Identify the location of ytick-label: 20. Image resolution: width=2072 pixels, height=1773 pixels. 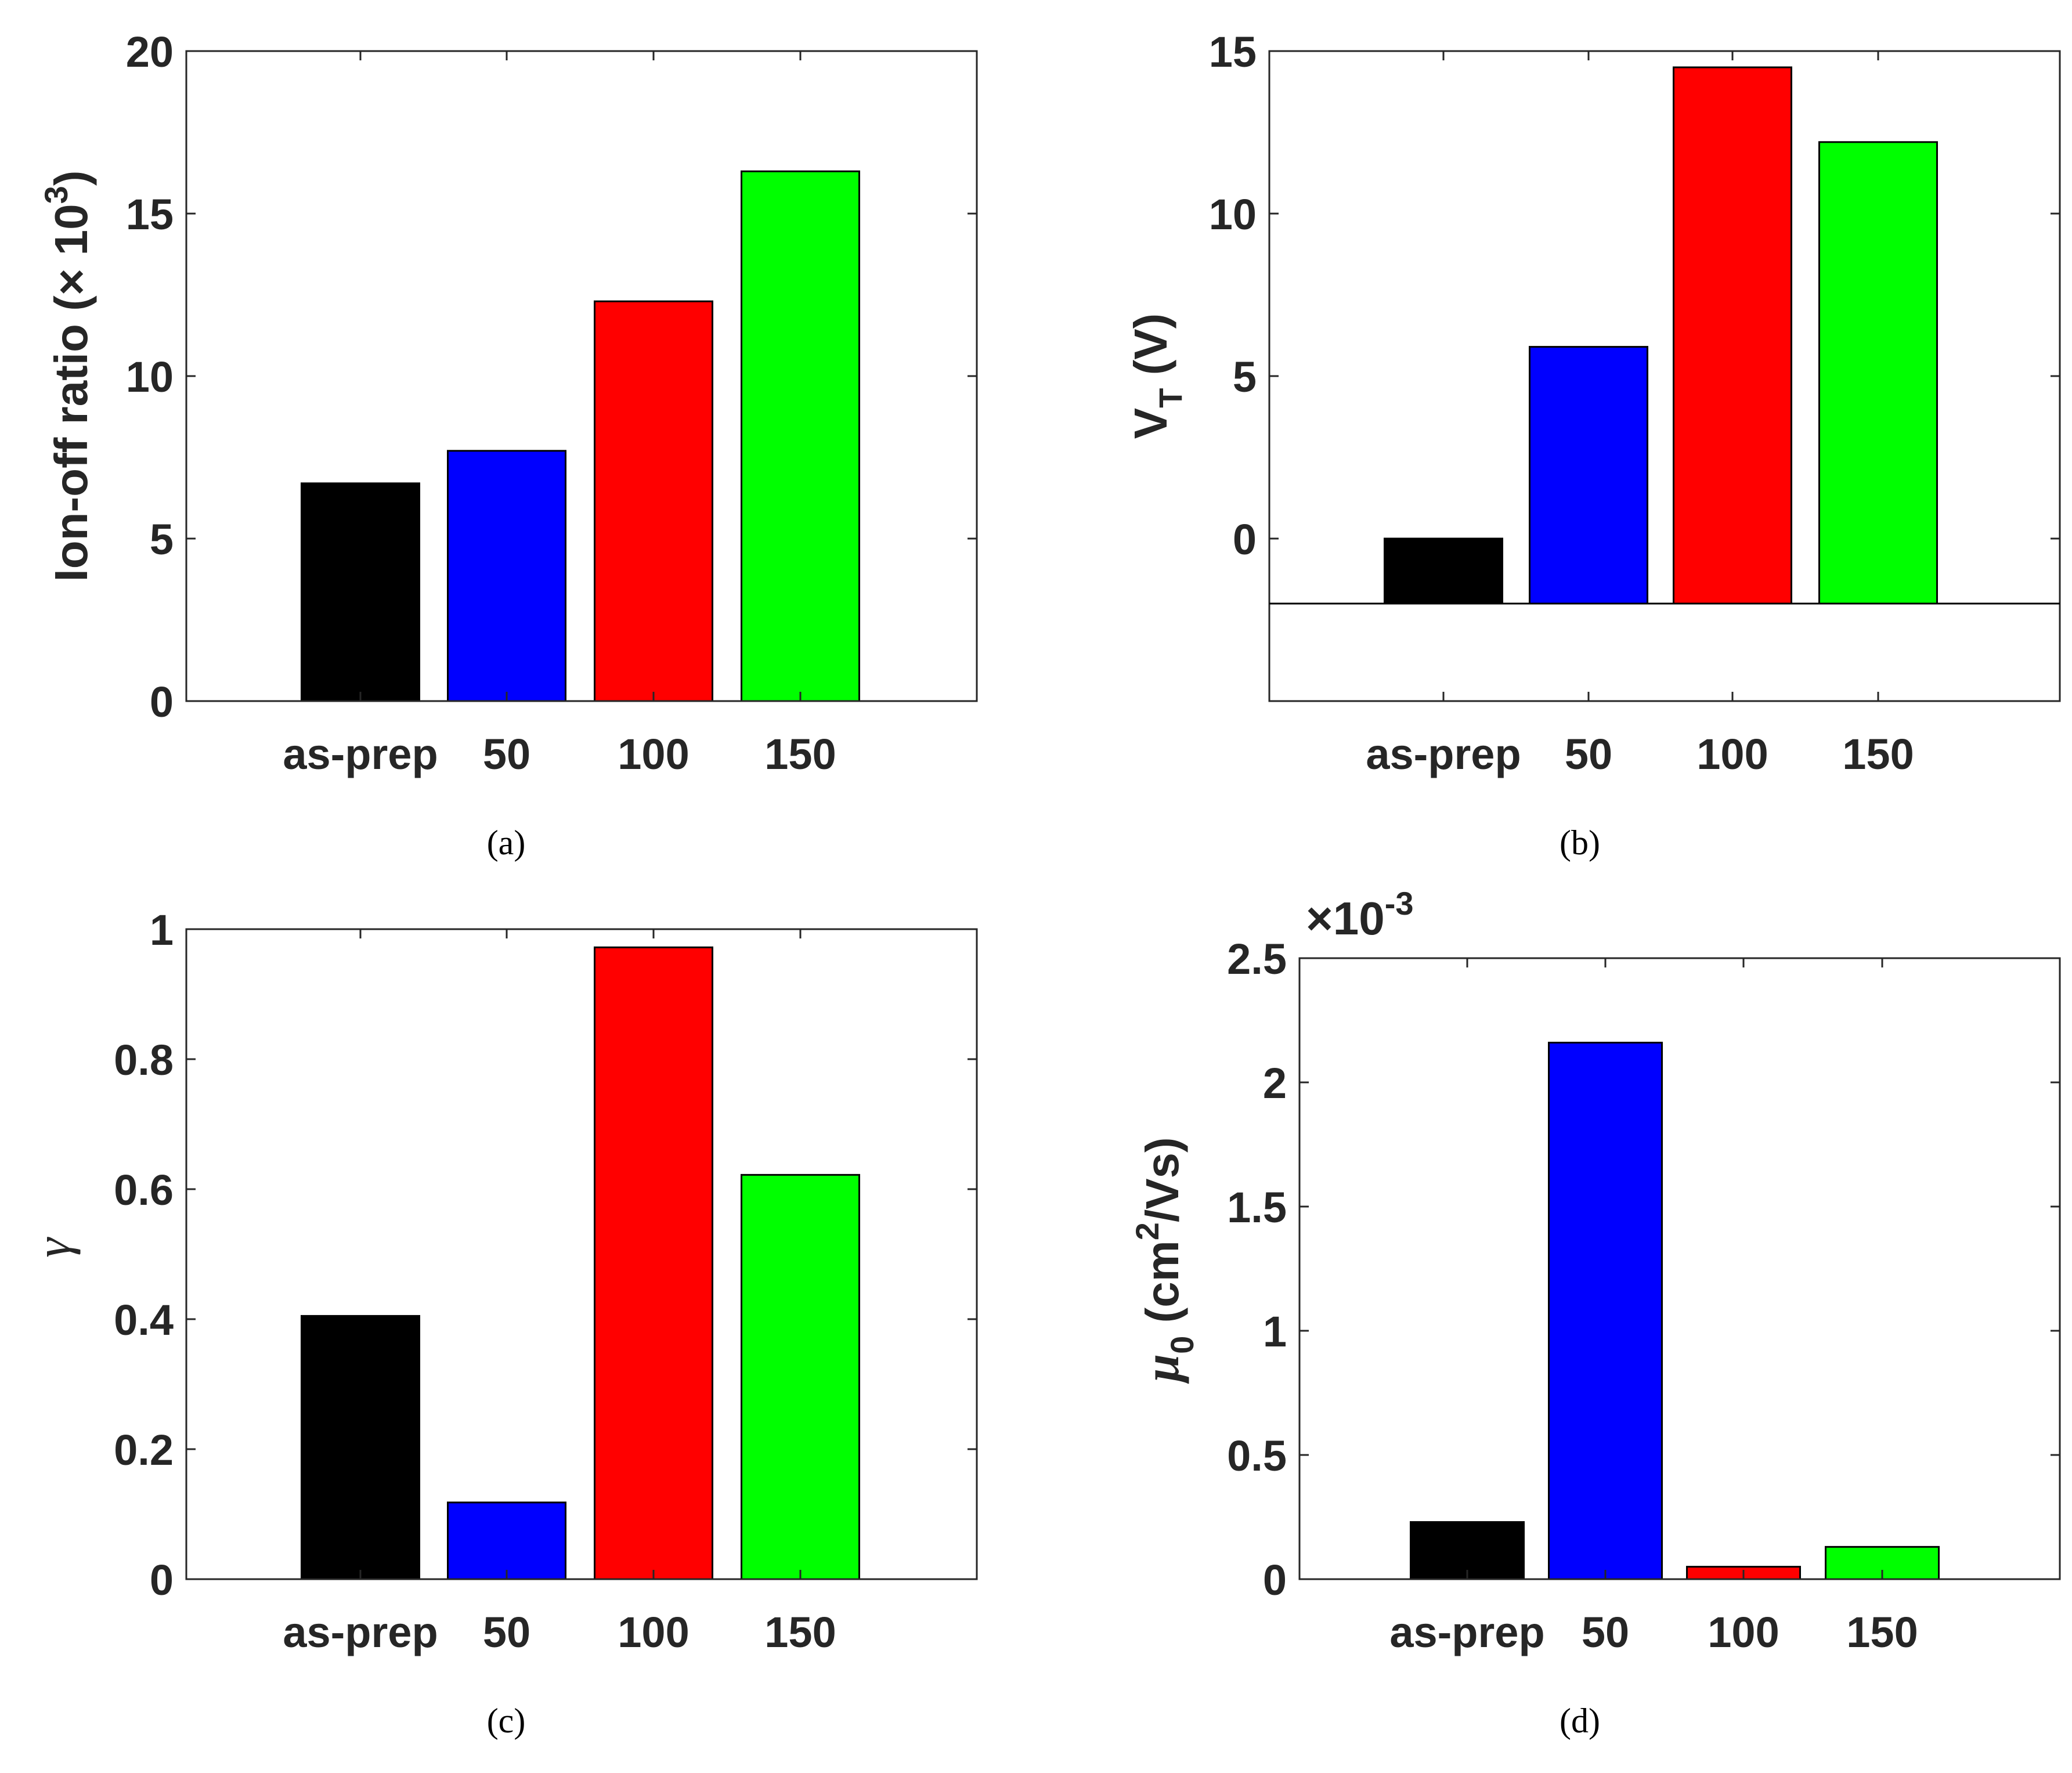
(150, 52).